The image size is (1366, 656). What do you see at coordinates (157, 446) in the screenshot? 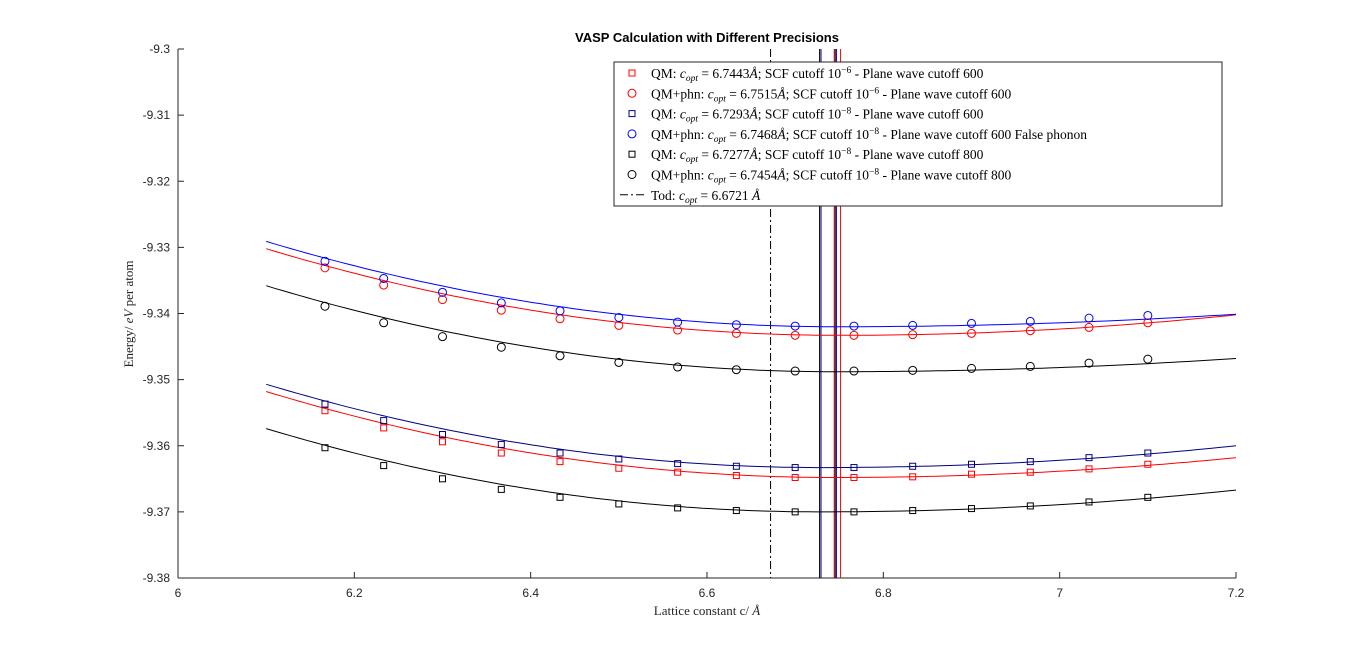
I see `y-tick-label: -9.36` at bounding box center [157, 446].